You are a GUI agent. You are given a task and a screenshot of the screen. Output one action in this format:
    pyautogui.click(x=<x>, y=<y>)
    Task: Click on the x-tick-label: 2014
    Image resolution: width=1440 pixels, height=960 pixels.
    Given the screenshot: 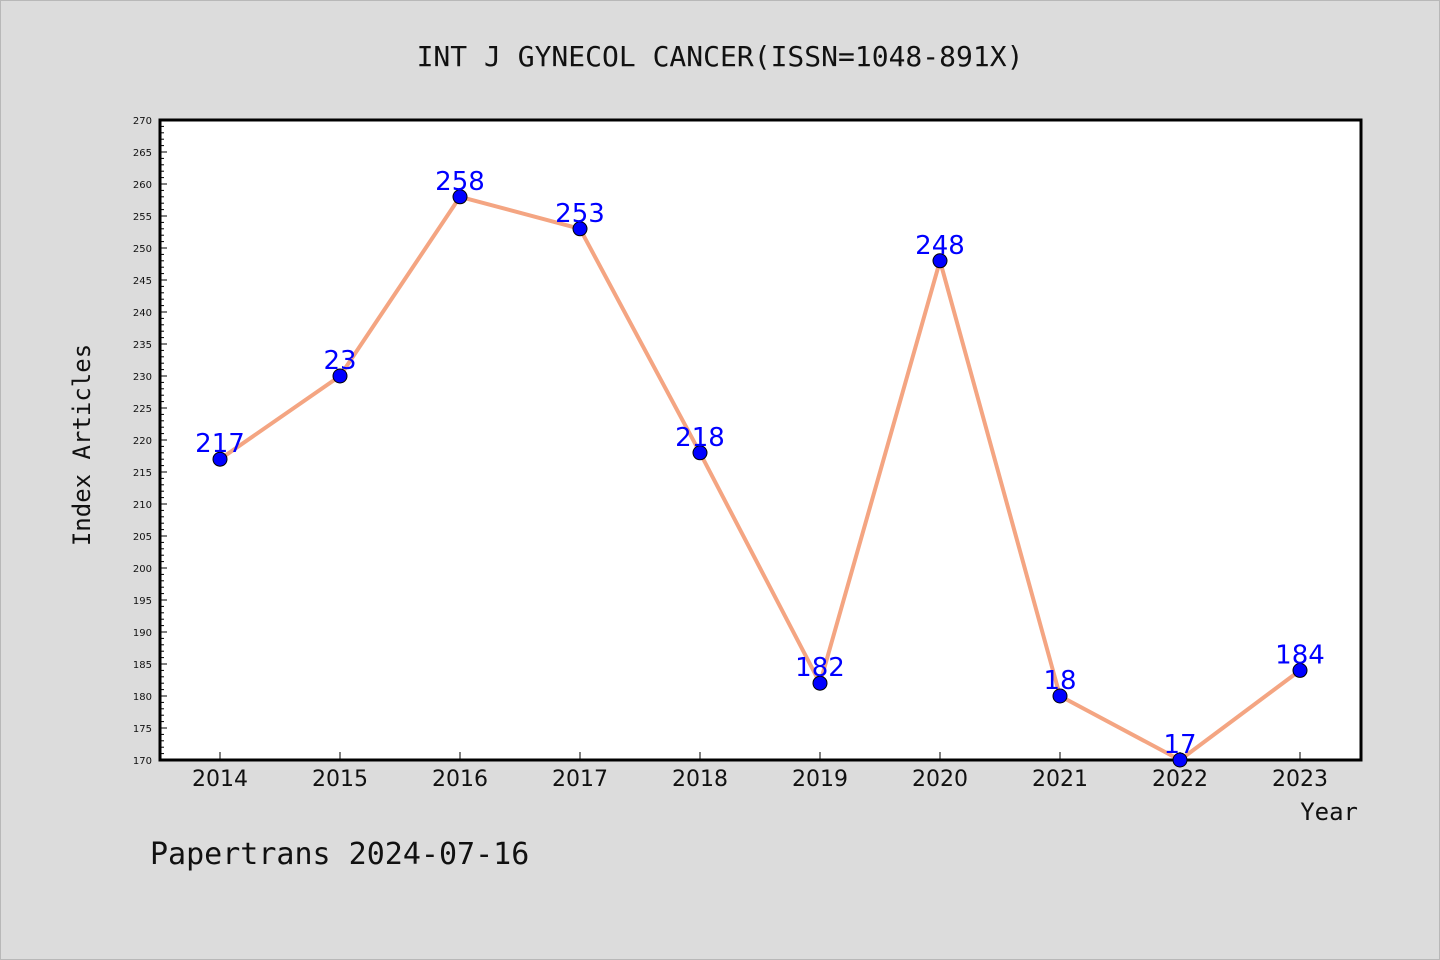 What is the action you would take?
    pyautogui.click(x=220, y=779)
    